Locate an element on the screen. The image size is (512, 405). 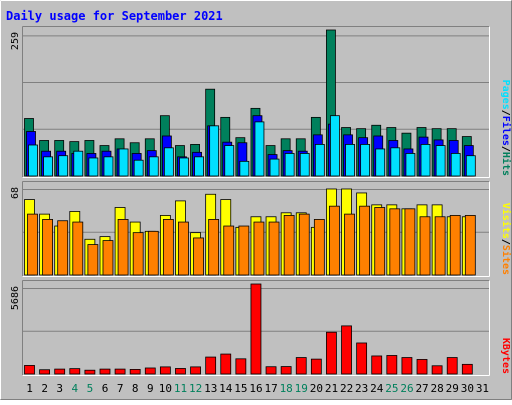
legend-item-visits: Visits is located at coordinates (506, 221).